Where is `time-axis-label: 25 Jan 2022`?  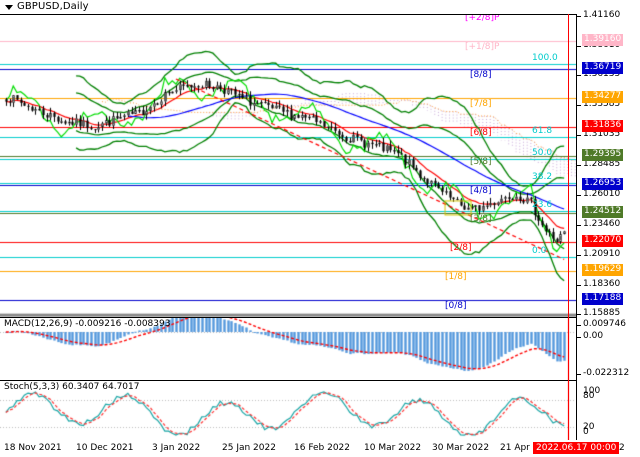
time-axis-label: 25 Jan 2022 is located at coordinates (249, 448).